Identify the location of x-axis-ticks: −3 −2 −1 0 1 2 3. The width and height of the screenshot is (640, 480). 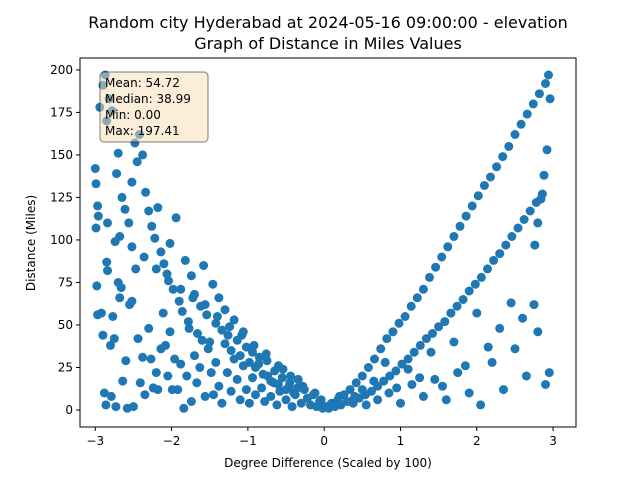
(321, 437).